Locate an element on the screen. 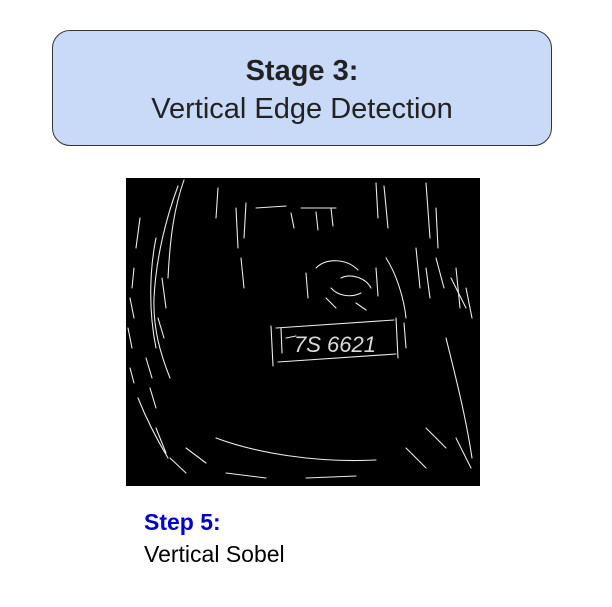 The width and height of the screenshot is (612, 607). step-label: Step 5: is located at coordinates (182, 522).